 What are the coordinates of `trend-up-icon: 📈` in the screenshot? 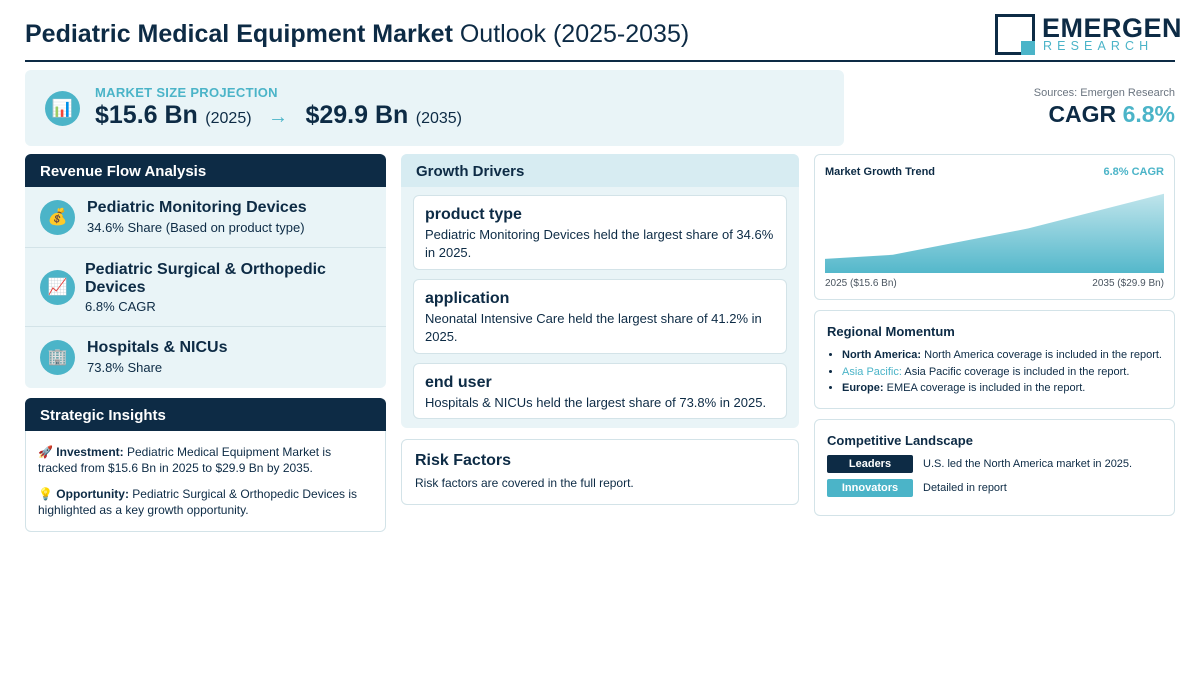 It's located at (57, 287).